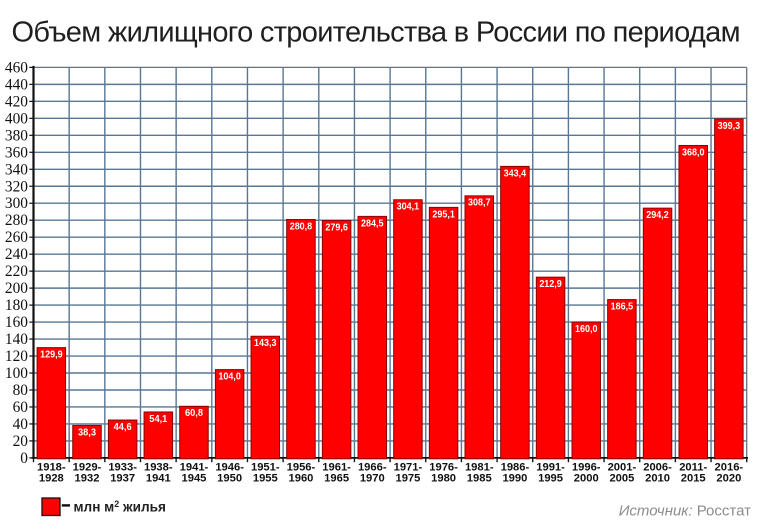  Describe the element at coordinates (336, 227) in the screenshot. I see `svg-text: 279,6` at that location.